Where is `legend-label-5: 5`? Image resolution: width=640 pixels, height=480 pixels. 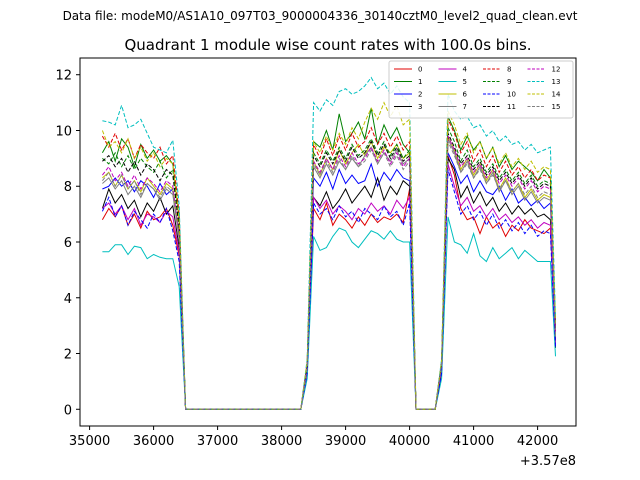
legend-label-5: 5 is located at coordinates (465, 82).